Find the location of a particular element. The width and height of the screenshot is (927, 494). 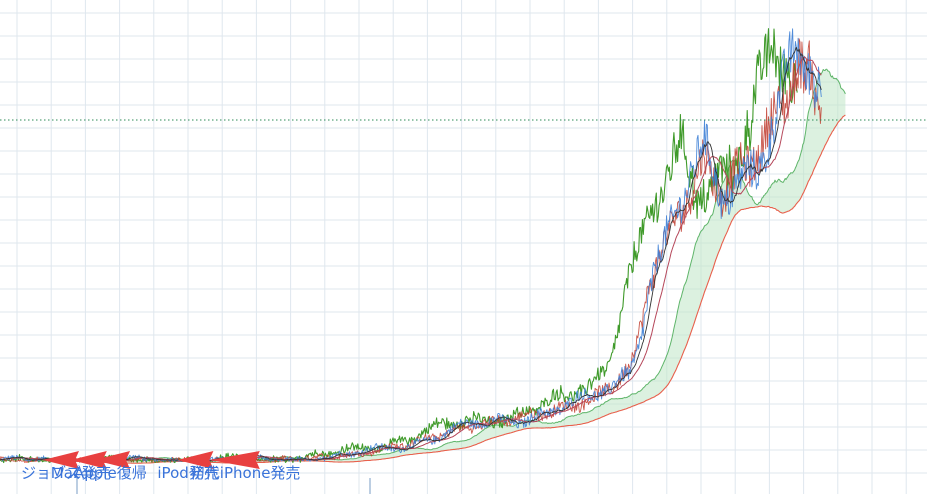

annotation-label: Apple復帰 is located at coordinates (110, 473).